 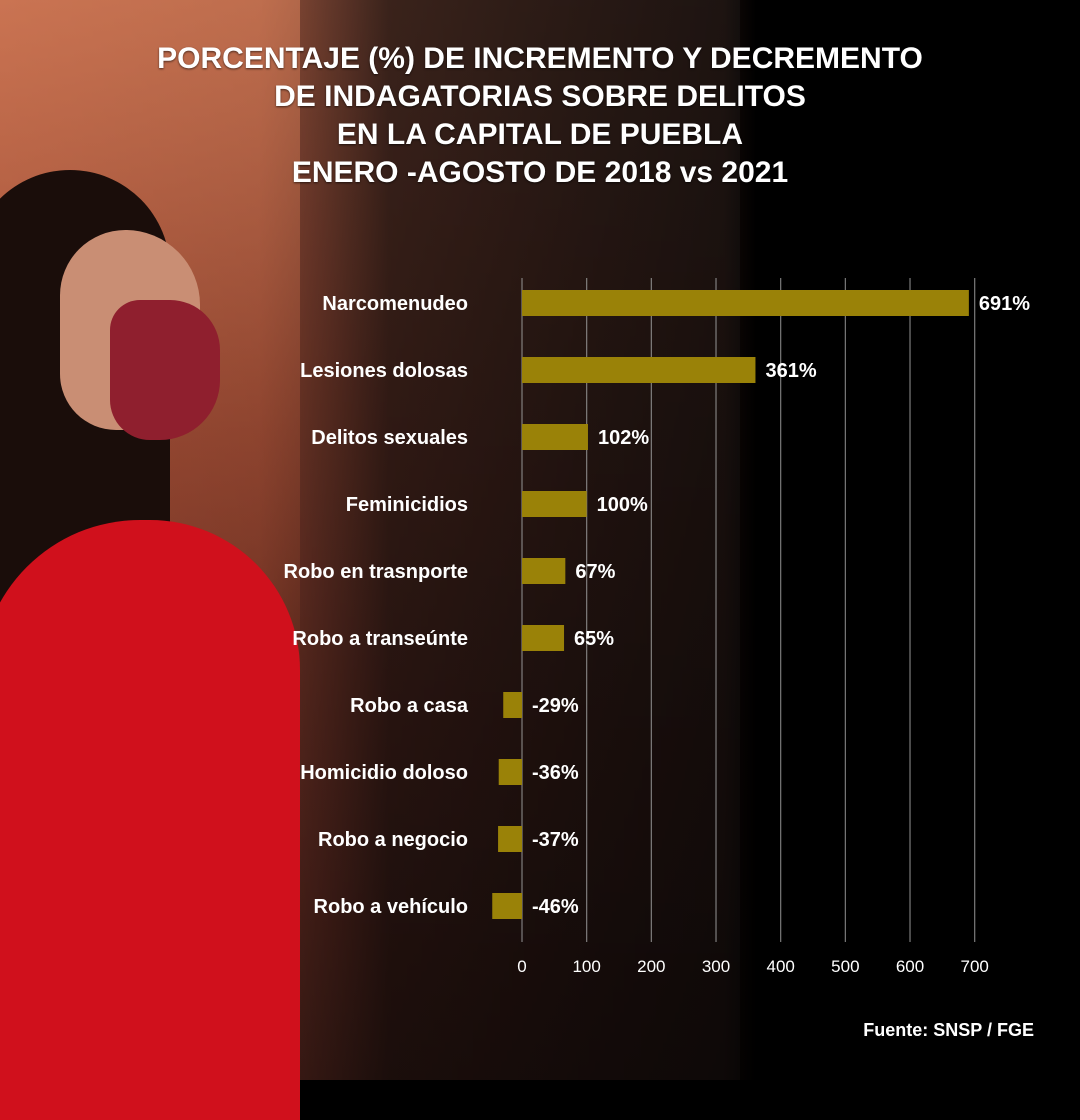 What do you see at coordinates (586, 966) in the screenshot?
I see `x-tick-label: 100` at bounding box center [586, 966].